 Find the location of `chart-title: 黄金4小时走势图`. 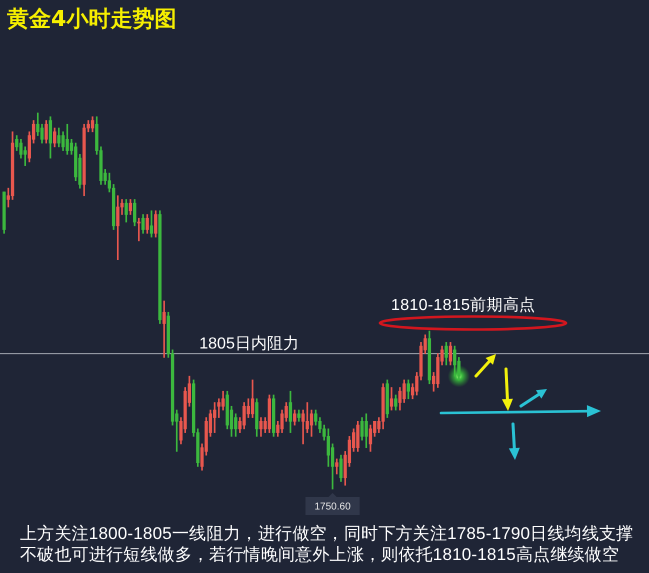

chart-title: 黄金4小时走势图 is located at coordinates (91, 20).